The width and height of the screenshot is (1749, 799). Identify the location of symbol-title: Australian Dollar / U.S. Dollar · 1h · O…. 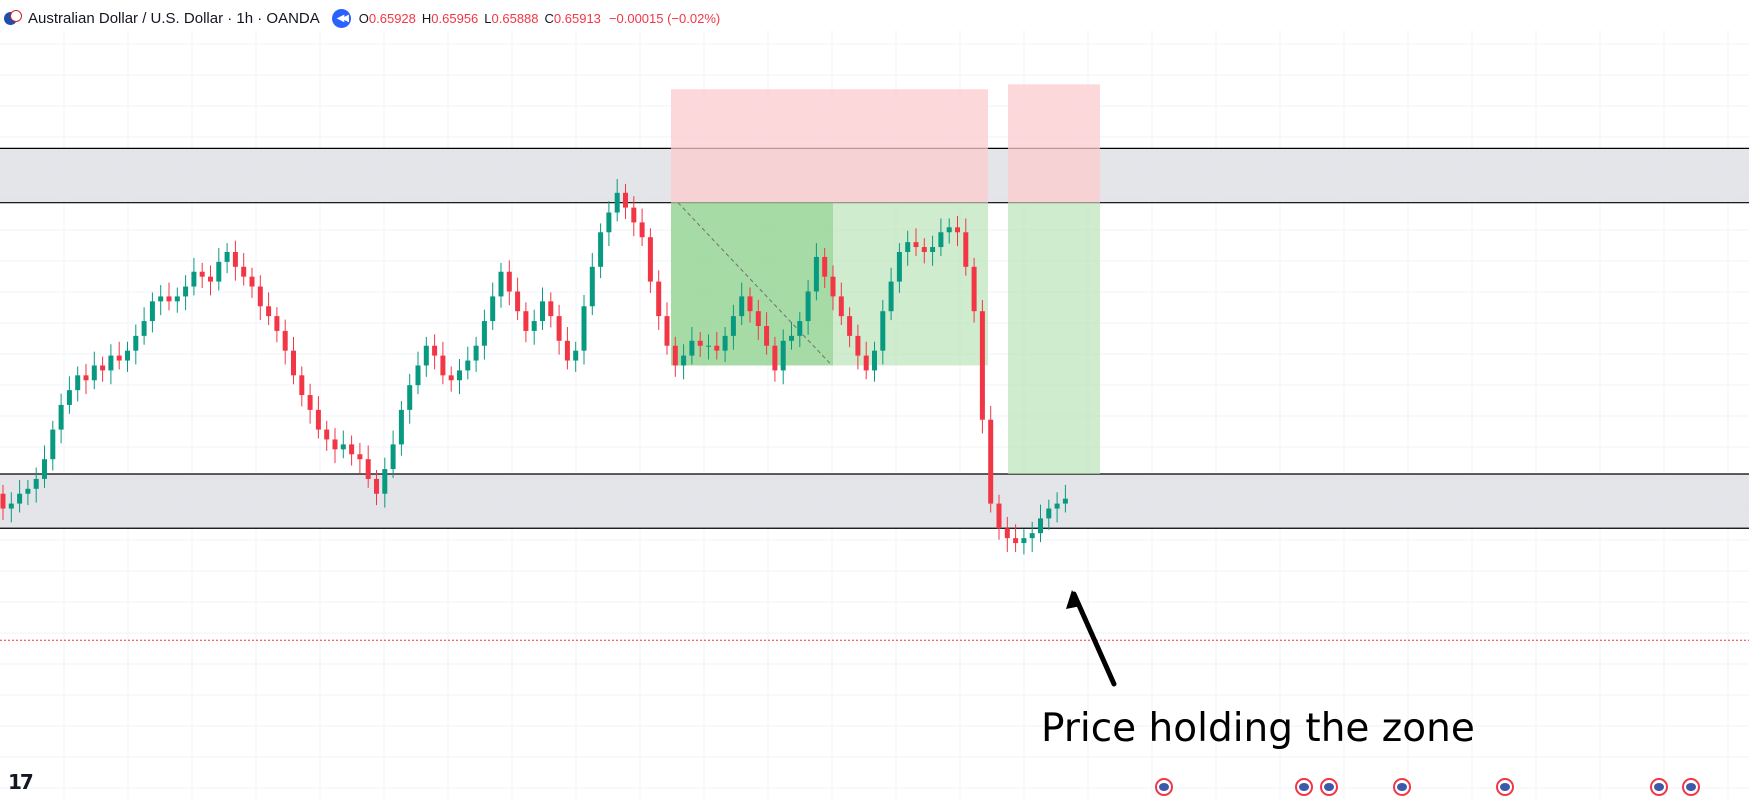
(174, 18).